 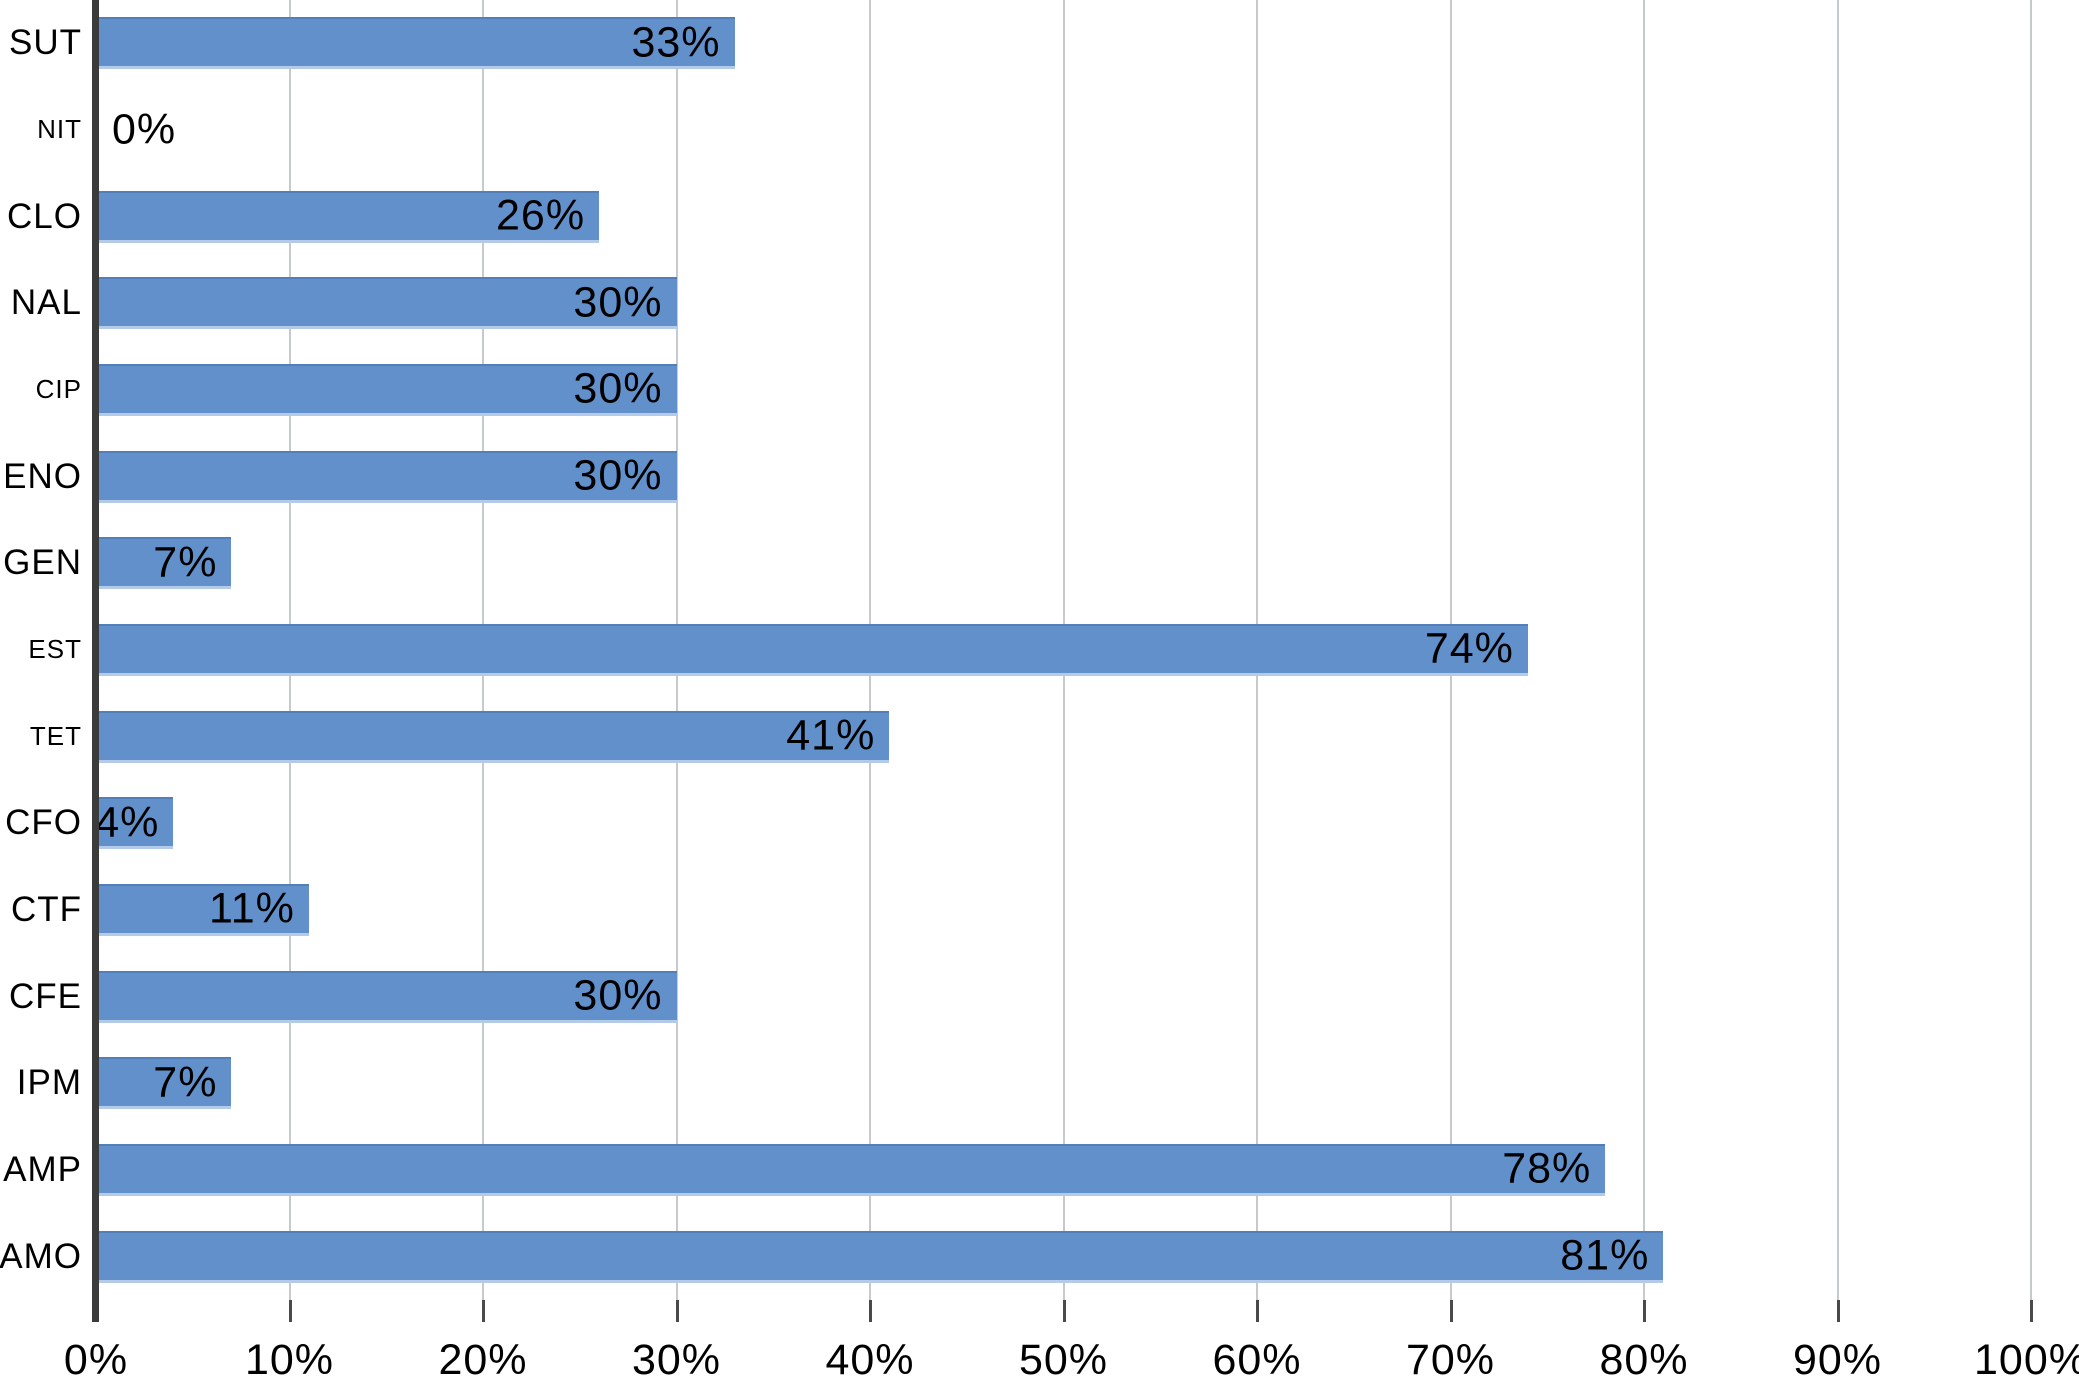 What do you see at coordinates (46, 909) in the screenshot?
I see `category-label: CTF` at bounding box center [46, 909].